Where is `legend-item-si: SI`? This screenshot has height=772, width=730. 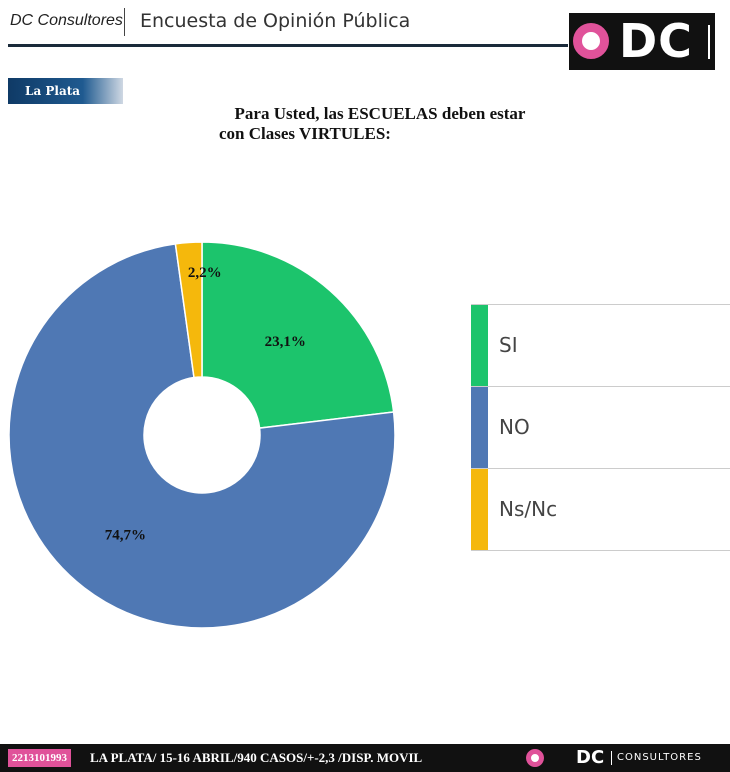 legend-item-si: SI is located at coordinates (600, 345).